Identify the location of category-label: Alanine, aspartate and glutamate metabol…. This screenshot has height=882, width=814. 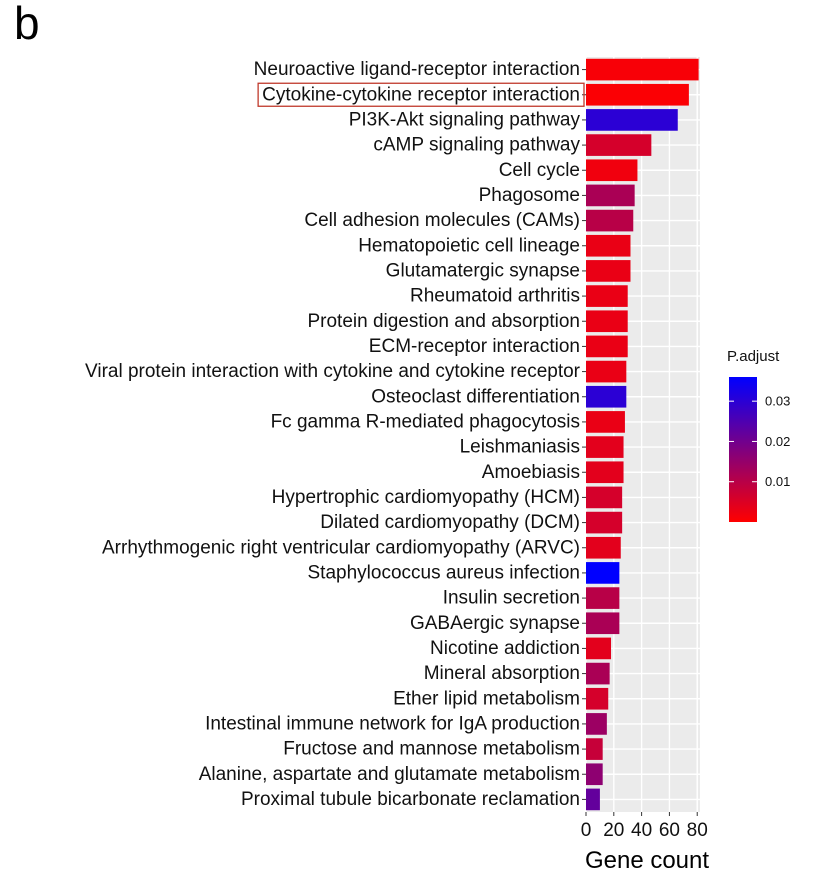
(389, 774).